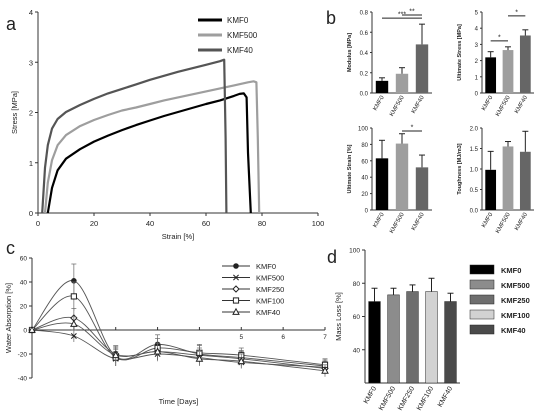 The height and width of the screenshot is (413, 550). I want to click on x-tick-label: 80, so click(262, 223).